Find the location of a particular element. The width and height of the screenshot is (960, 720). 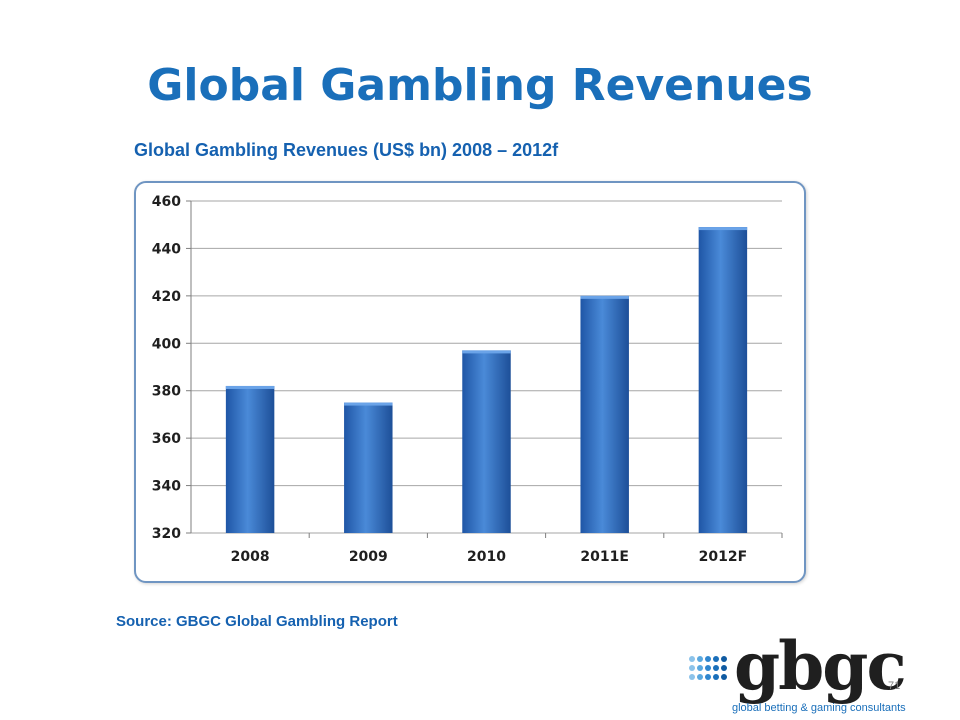

page-number: 71 is located at coordinates (894, 686).